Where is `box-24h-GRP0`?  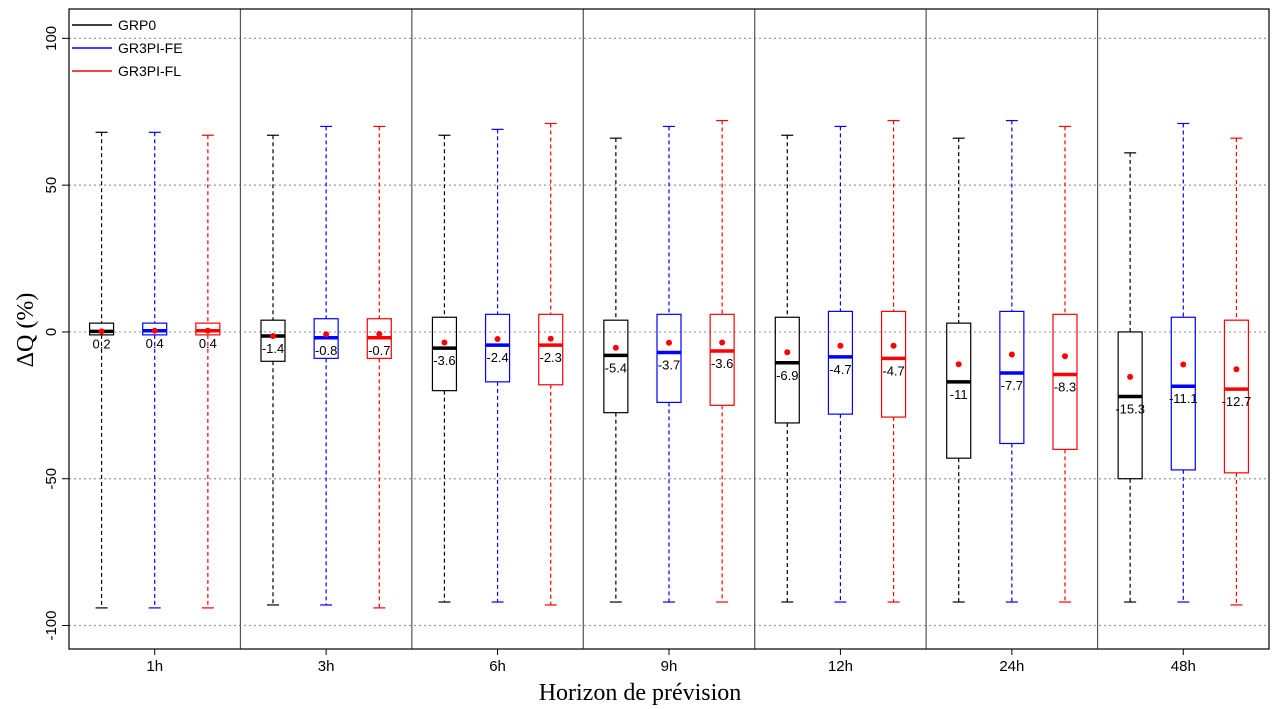 box-24h-GRP0 is located at coordinates (959, 370).